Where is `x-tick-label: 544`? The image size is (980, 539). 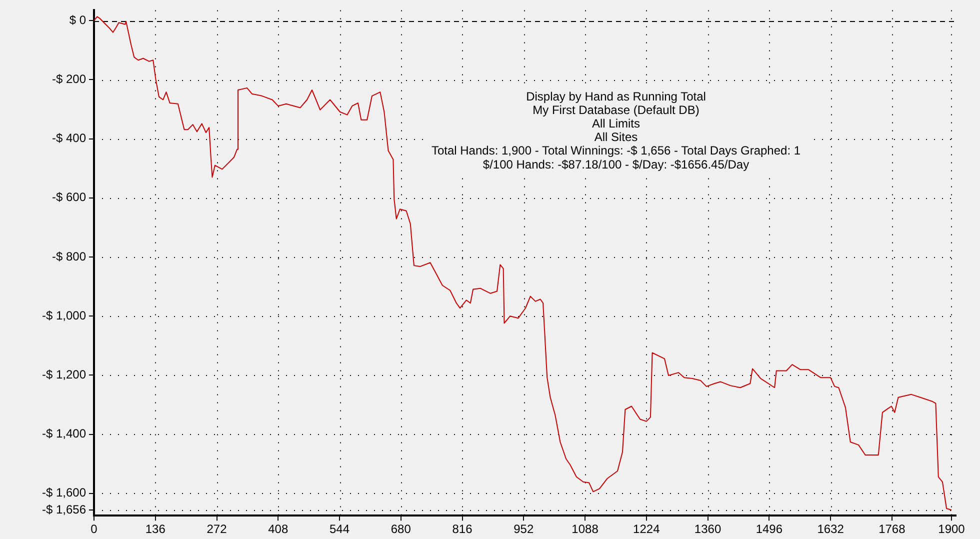
x-tick-label: 544 is located at coordinates (339, 529).